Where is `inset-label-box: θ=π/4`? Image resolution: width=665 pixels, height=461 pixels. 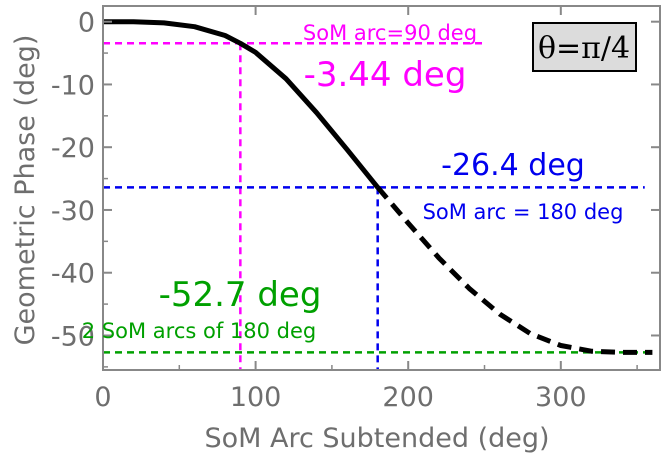 inset-label-box: θ=π/4 is located at coordinates (584, 47).